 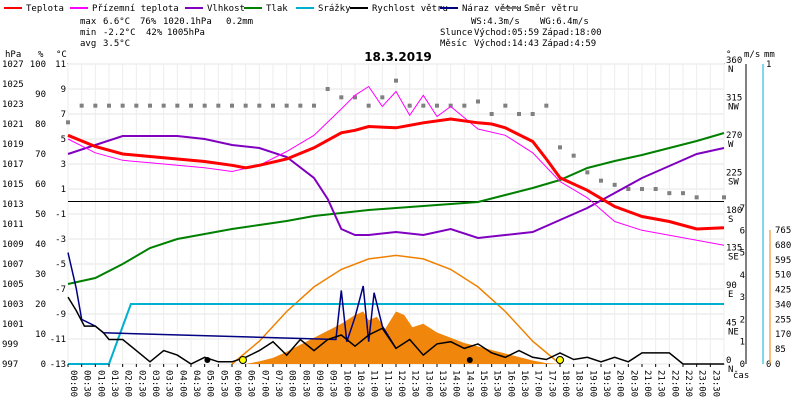 I want to click on x-tick-label: 20:30, so click(x=633, y=383).